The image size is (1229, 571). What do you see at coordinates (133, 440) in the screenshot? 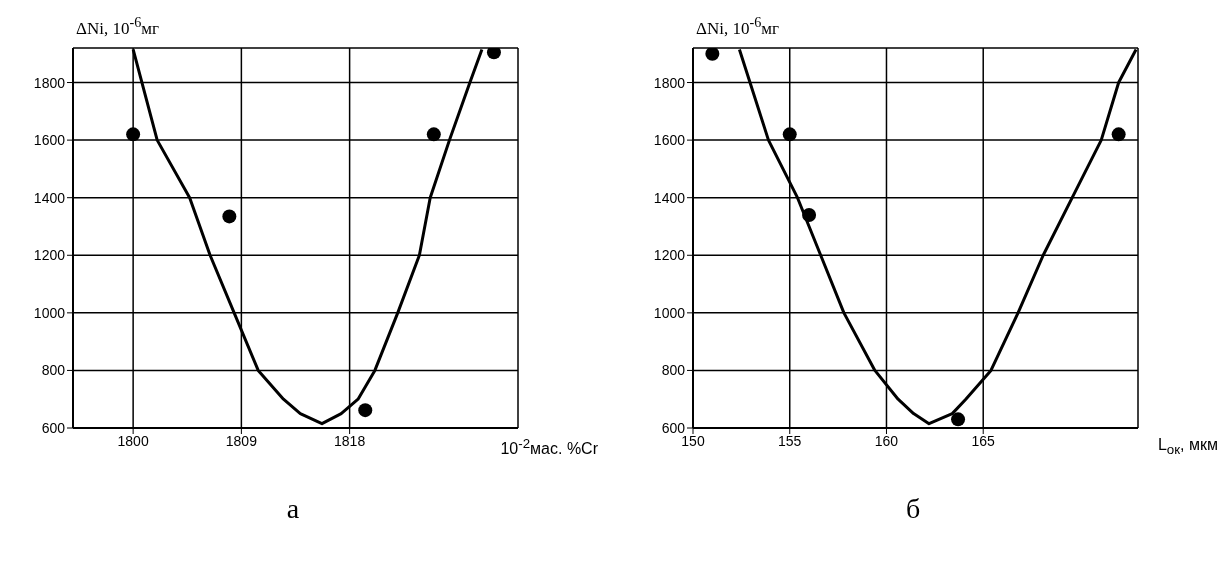
I see `x-tick-label: 1800` at bounding box center [133, 440].